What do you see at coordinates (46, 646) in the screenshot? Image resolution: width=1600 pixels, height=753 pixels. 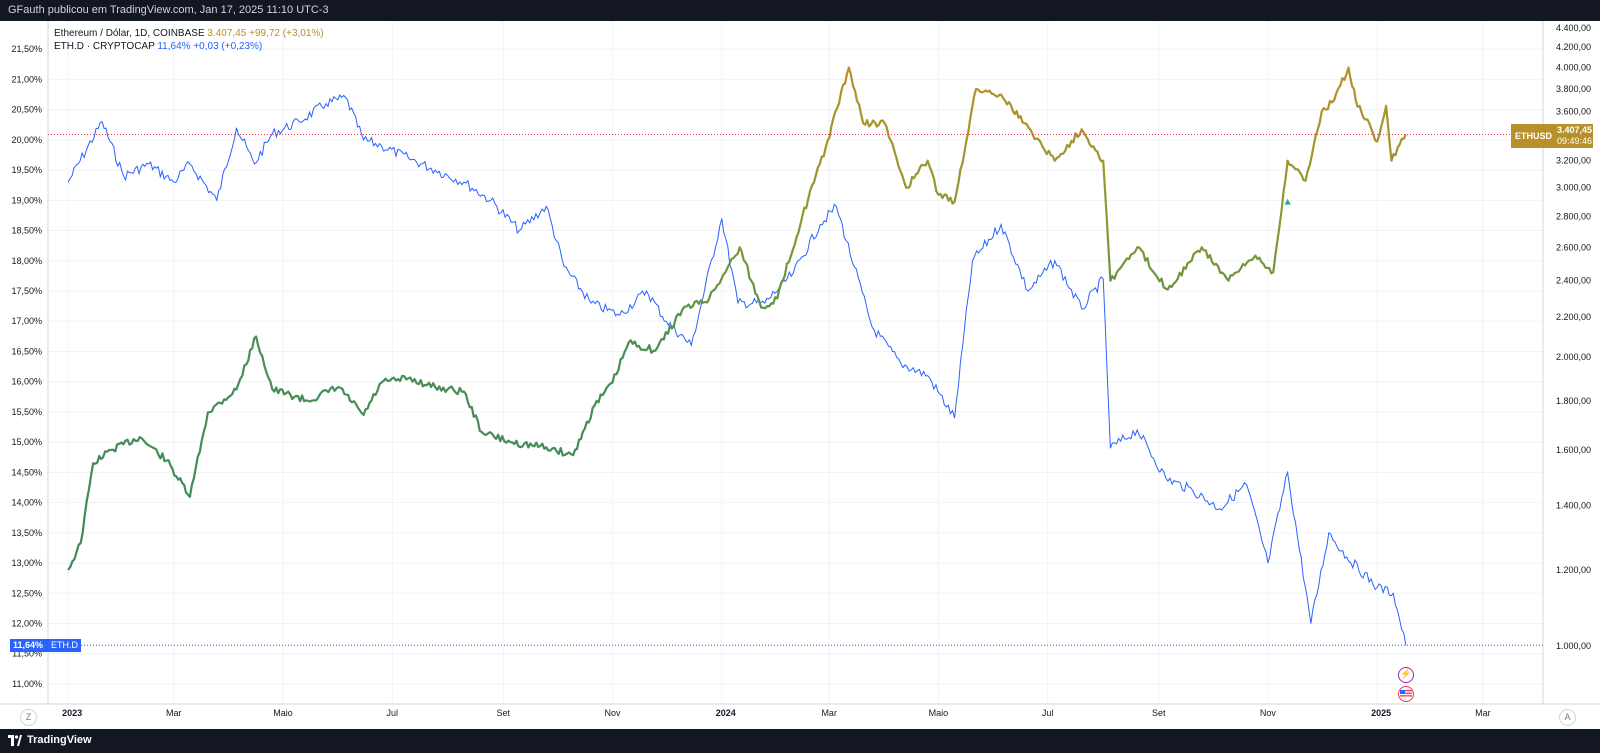 I see `dominance-label: 11,64% ETH.D` at bounding box center [46, 646].